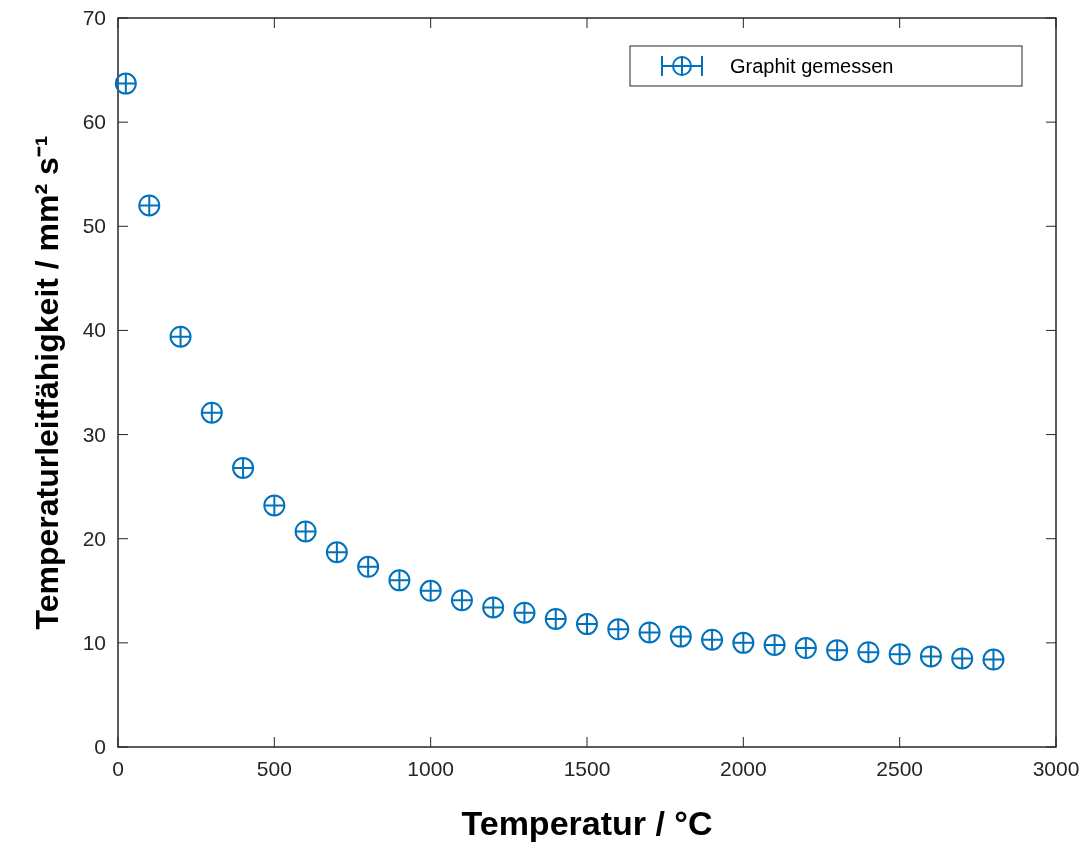 This screenshot has width=1082, height=848. I want to click on y-tick-label: 10, so click(94, 642).